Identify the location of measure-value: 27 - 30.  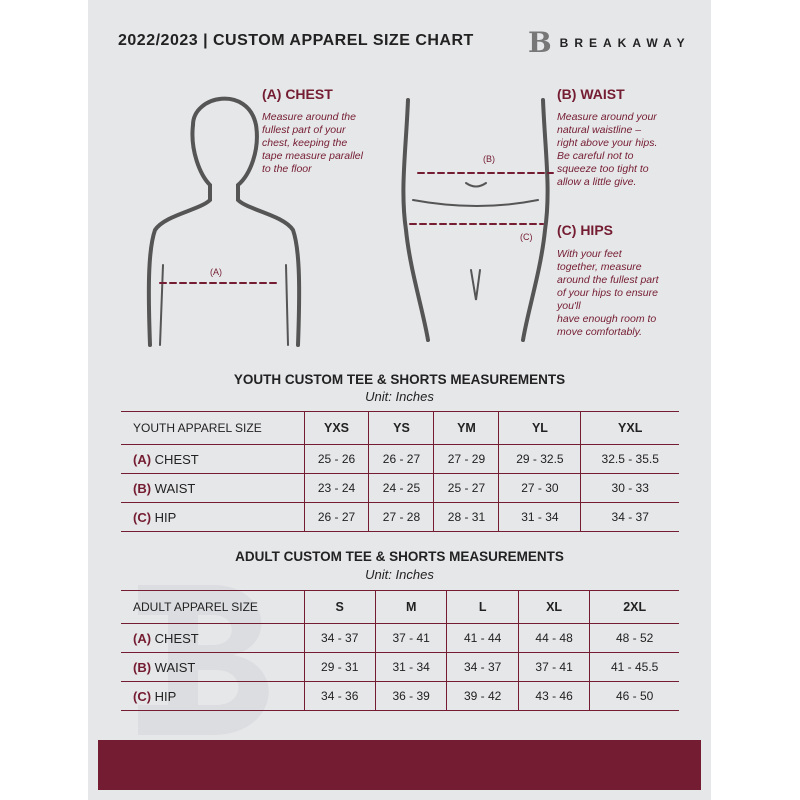
(539, 488).